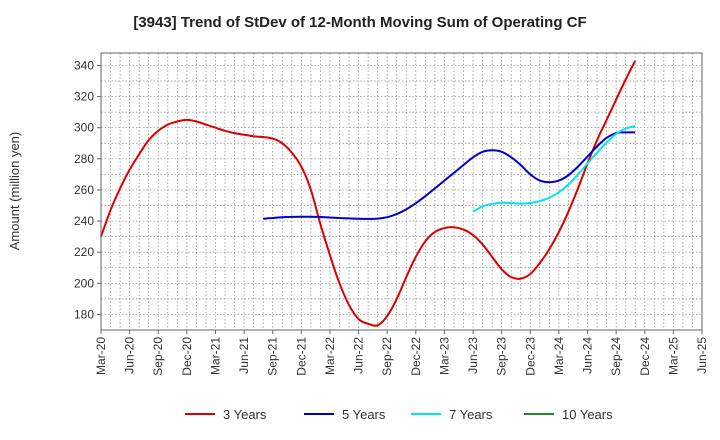 The image size is (720, 440). What do you see at coordinates (387, 356) in the screenshot?
I see `x-tick-label: Sep-22` at bounding box center [387, 356].